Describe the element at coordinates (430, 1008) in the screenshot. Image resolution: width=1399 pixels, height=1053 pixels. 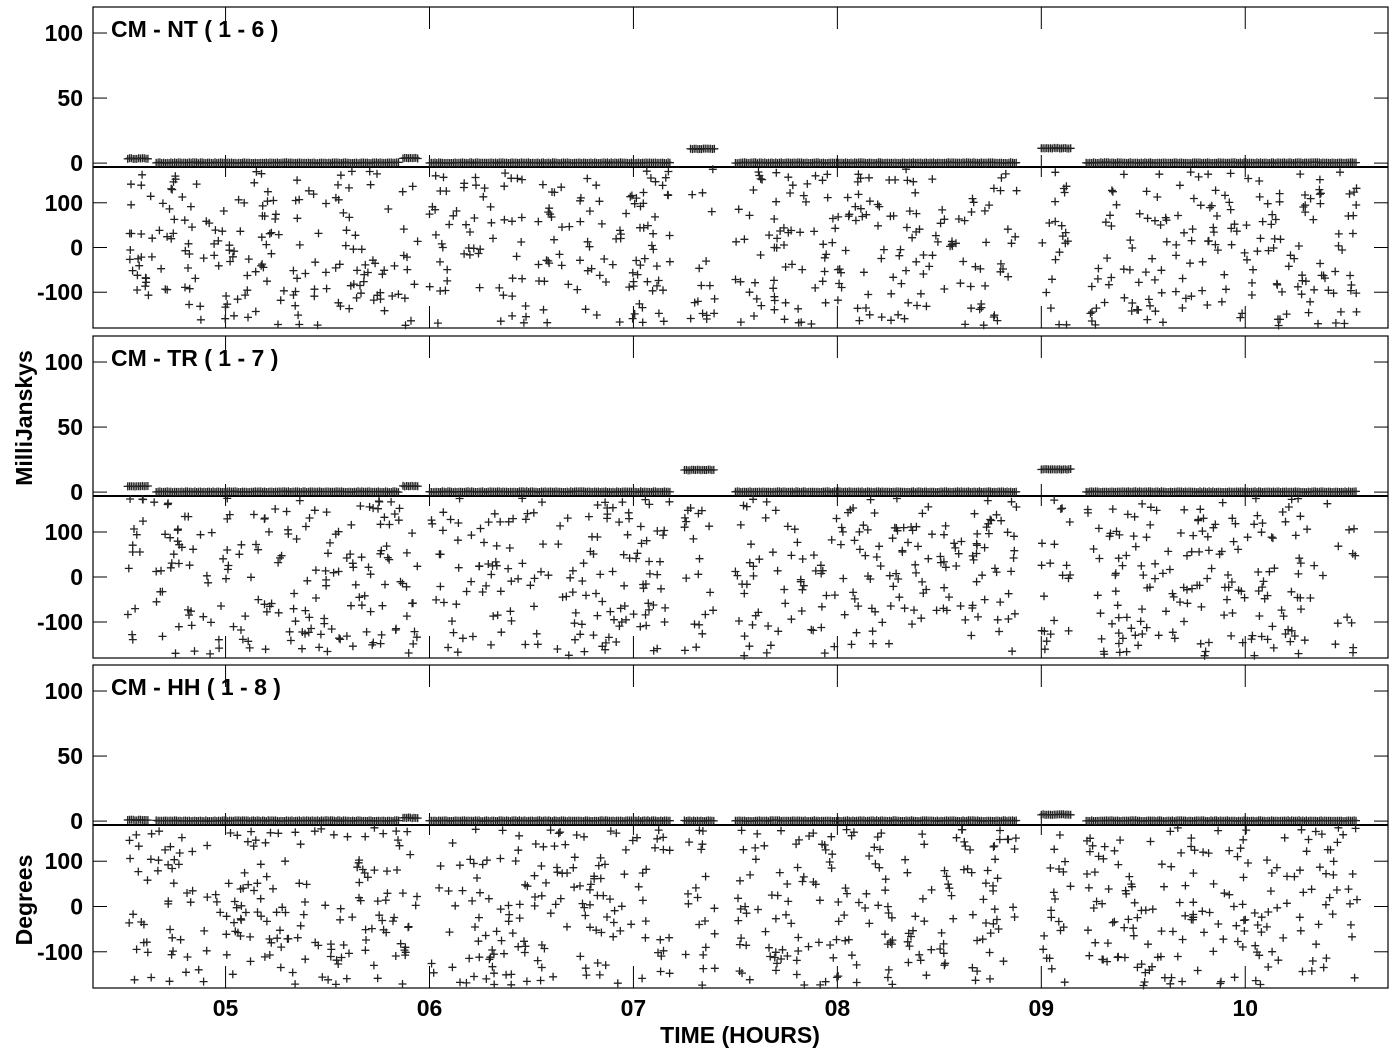
I see `x-tick-label: 06` at that location.